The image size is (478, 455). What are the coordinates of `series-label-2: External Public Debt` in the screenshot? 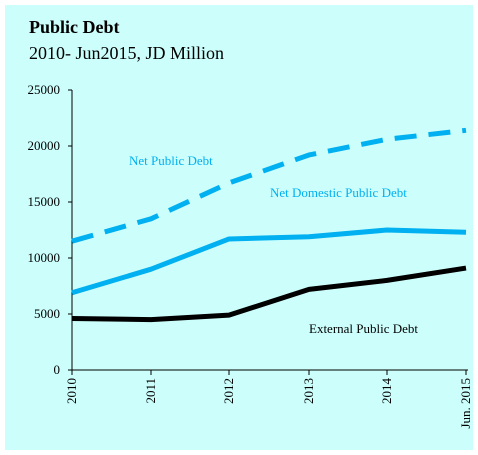 It's located at (363, 328).